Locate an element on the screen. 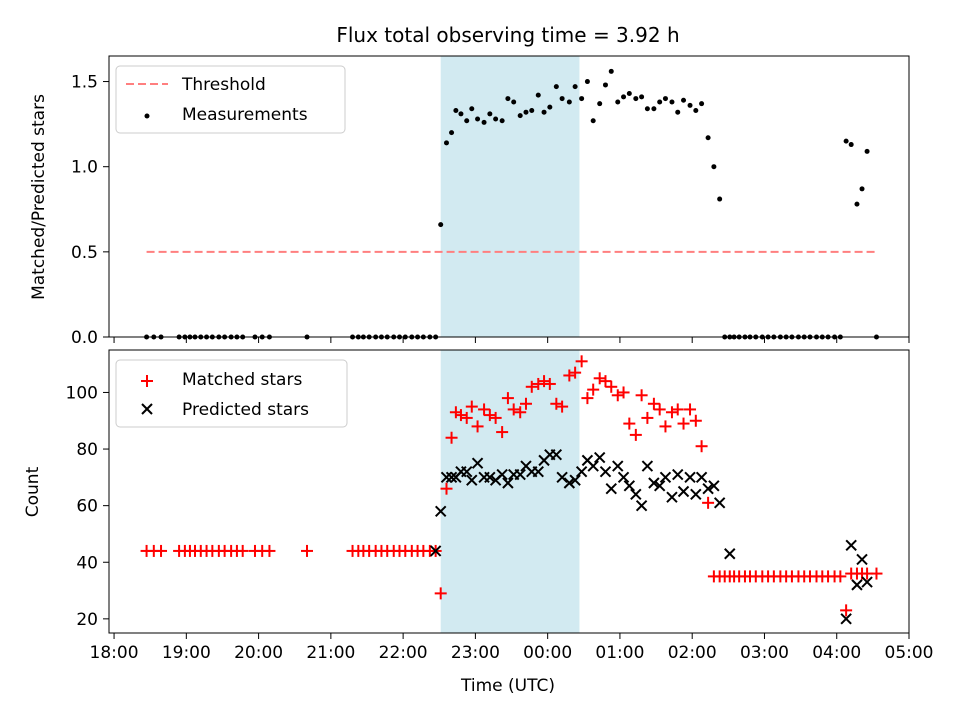  y-tick-label: 20 is located at coordinates (87, 620).